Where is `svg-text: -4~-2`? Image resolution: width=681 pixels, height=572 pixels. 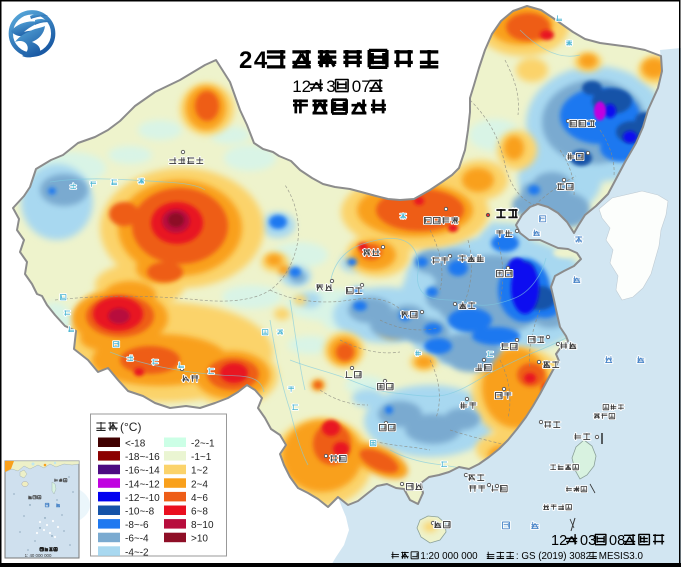 svg-text: -4~-2 is located at coordinates (137, 552).